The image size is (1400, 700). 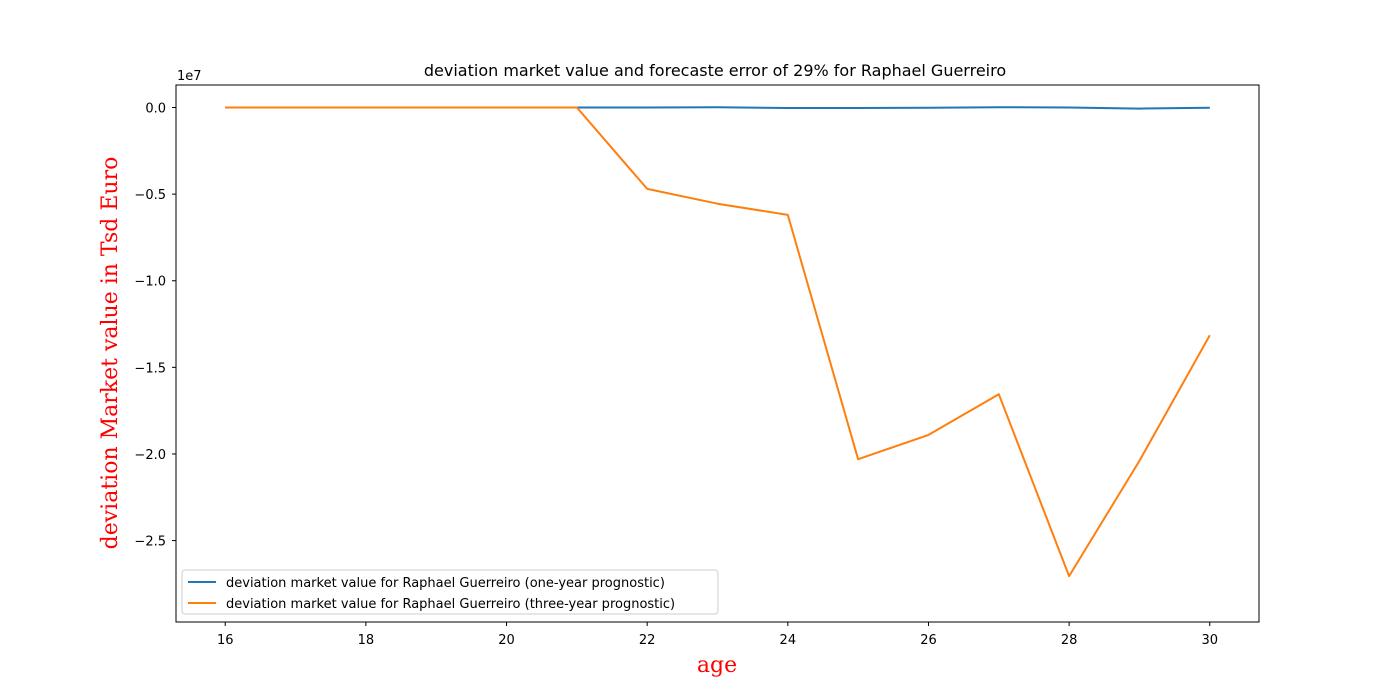 What do you see at coordinates (150, 542) in the screenshot?
I see `y-tick-label: −2.5` at bounding box center [150, 542].